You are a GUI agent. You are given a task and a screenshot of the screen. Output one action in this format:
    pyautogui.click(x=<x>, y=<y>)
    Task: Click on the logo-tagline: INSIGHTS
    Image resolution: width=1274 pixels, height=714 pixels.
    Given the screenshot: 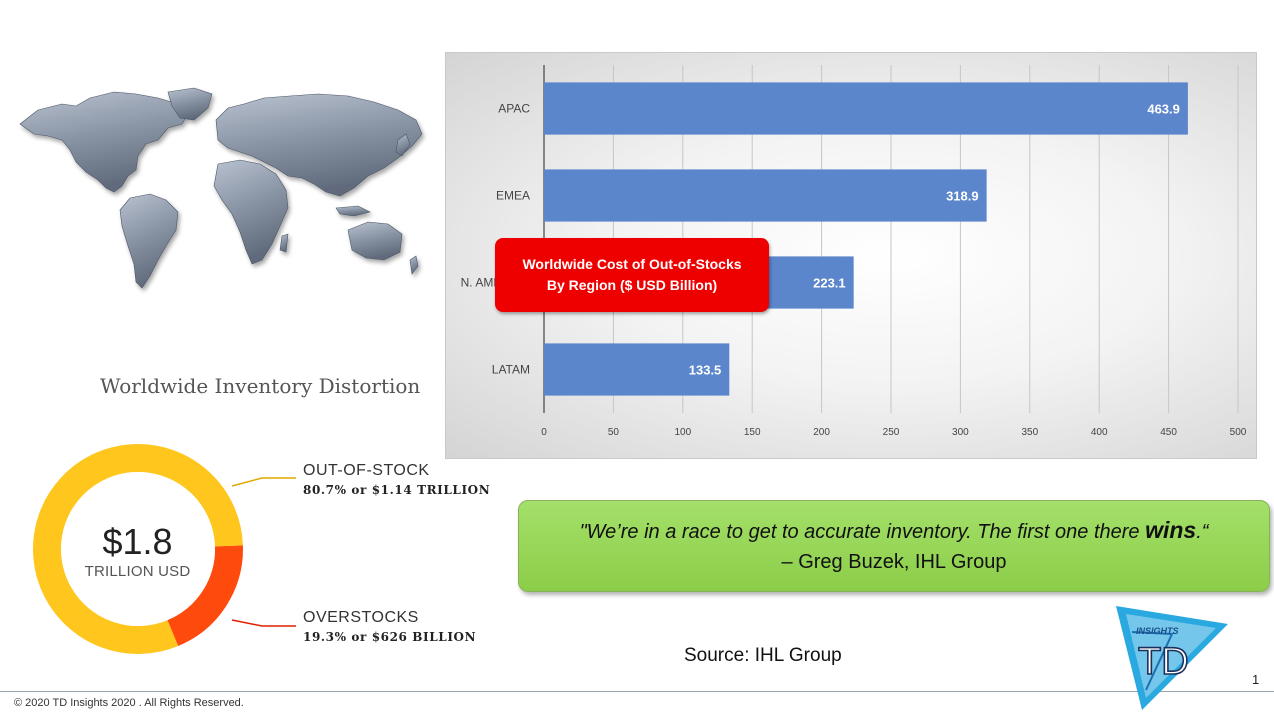 What is the action you would take?
    pyautogui.click(x=1157, y=631)
    